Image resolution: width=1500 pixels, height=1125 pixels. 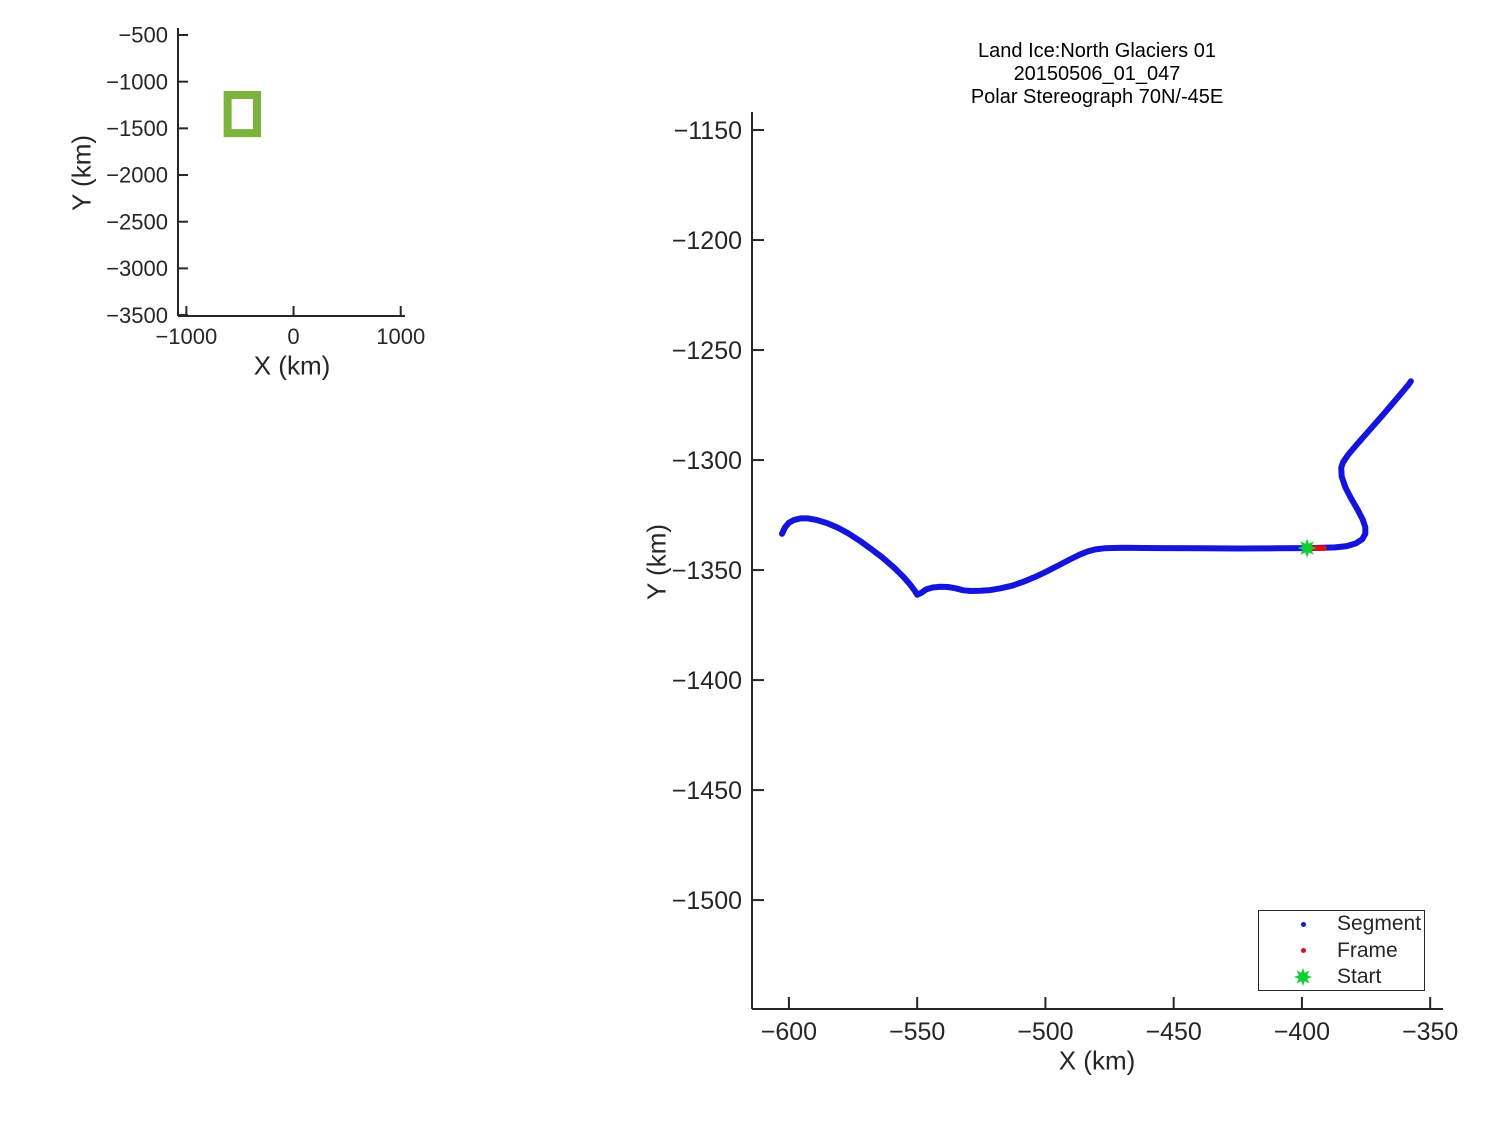 What do you see at coordinates (1174, 1032) in the screenshot?
I see `main-x-tick-label: −450` at bounding box center [1174, 1032].